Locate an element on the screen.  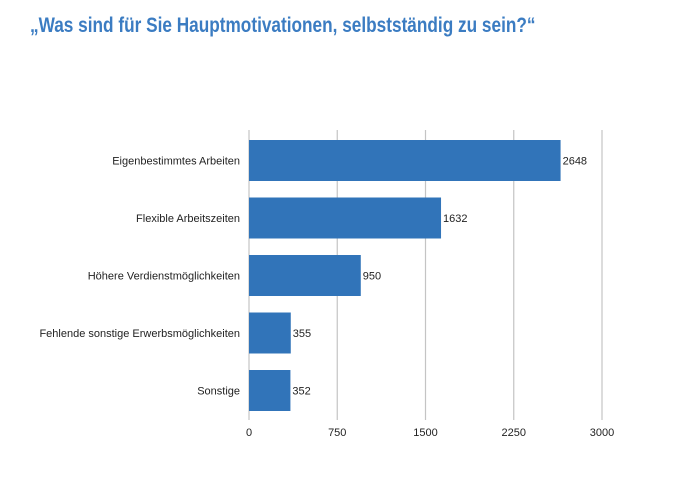
value-label: 355 is located at coordinates (302, 334).